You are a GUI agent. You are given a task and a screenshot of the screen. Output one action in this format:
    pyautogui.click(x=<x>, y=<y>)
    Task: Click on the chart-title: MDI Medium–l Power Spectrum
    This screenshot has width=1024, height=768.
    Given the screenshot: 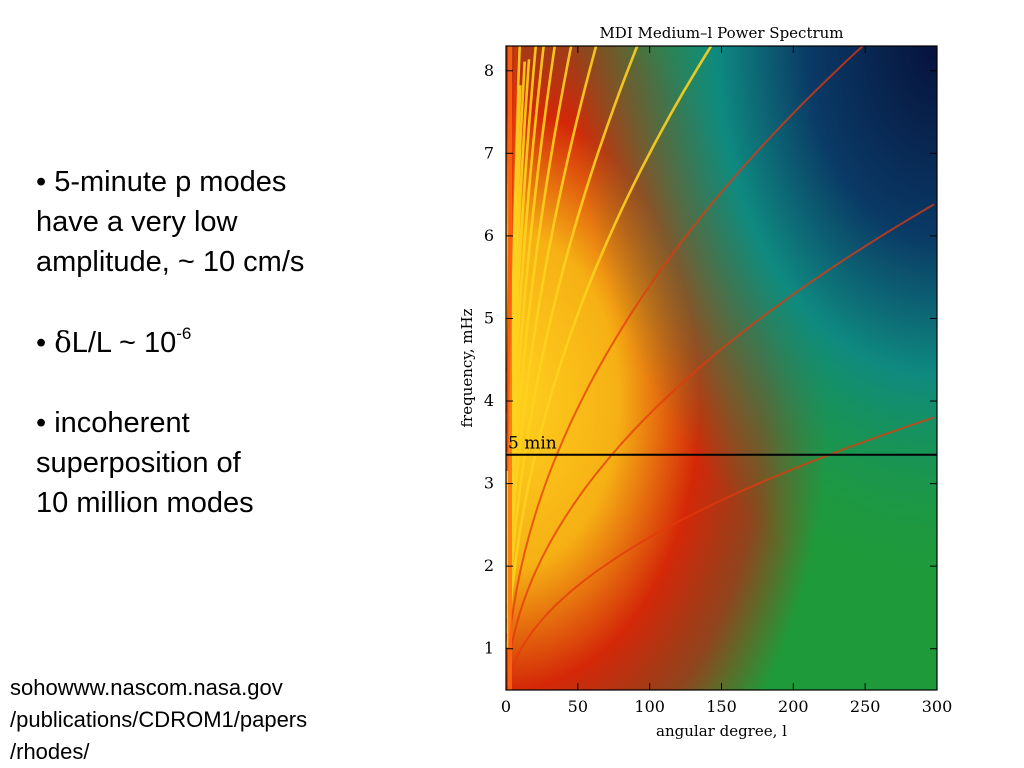 What is the action you would take?
    pyautogui.click(x=721, y=33)
    